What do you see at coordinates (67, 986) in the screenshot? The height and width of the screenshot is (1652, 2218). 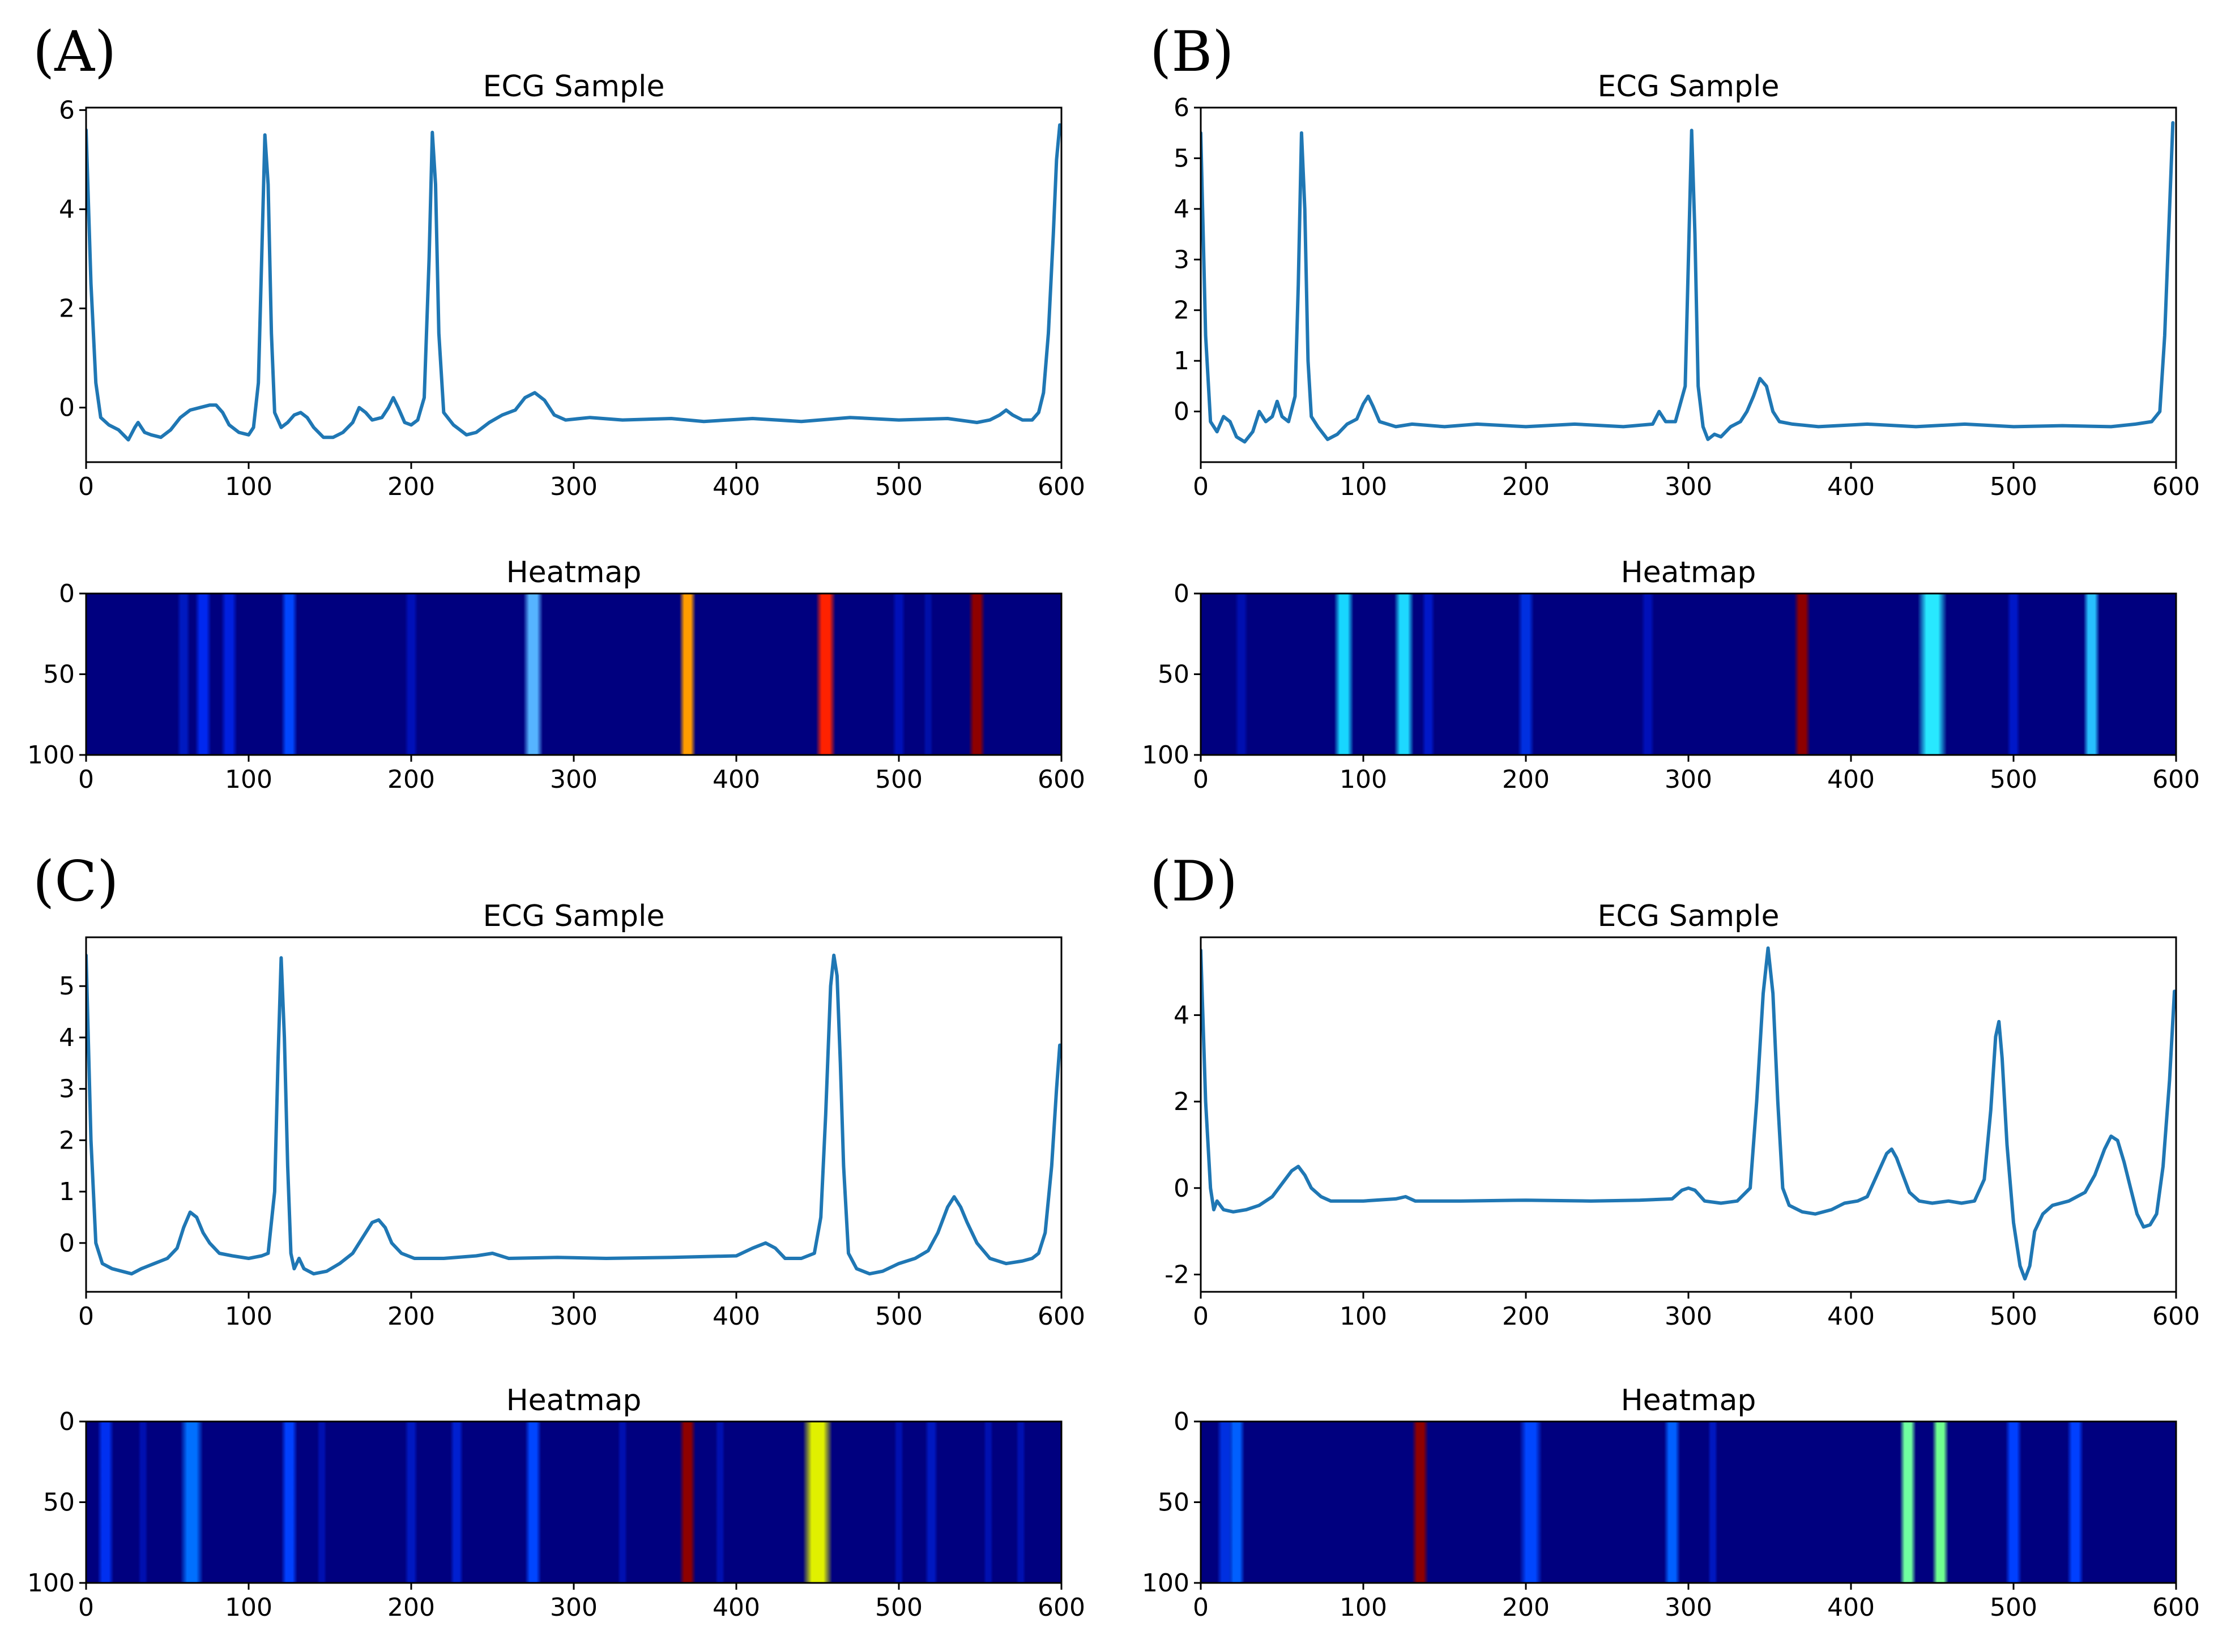 I see `ecg-y-tick-label: 5` at bounding box center [67, 986].